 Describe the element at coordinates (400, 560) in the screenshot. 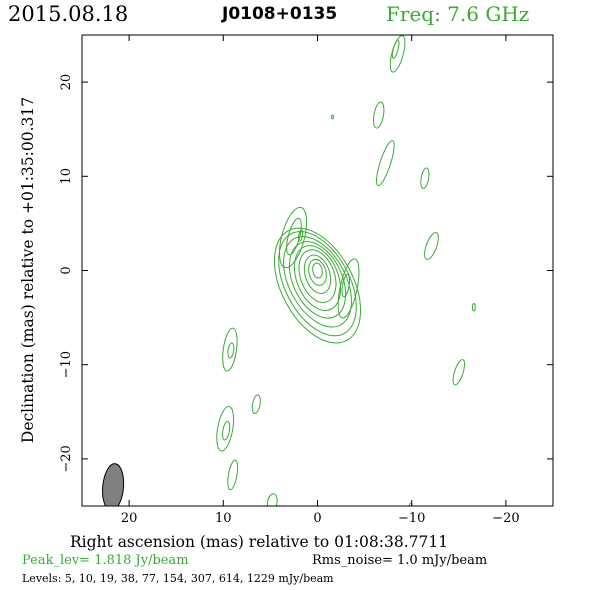

I see `rms-noise: Rms_noise= 1.0 mJy/beam` at that location.